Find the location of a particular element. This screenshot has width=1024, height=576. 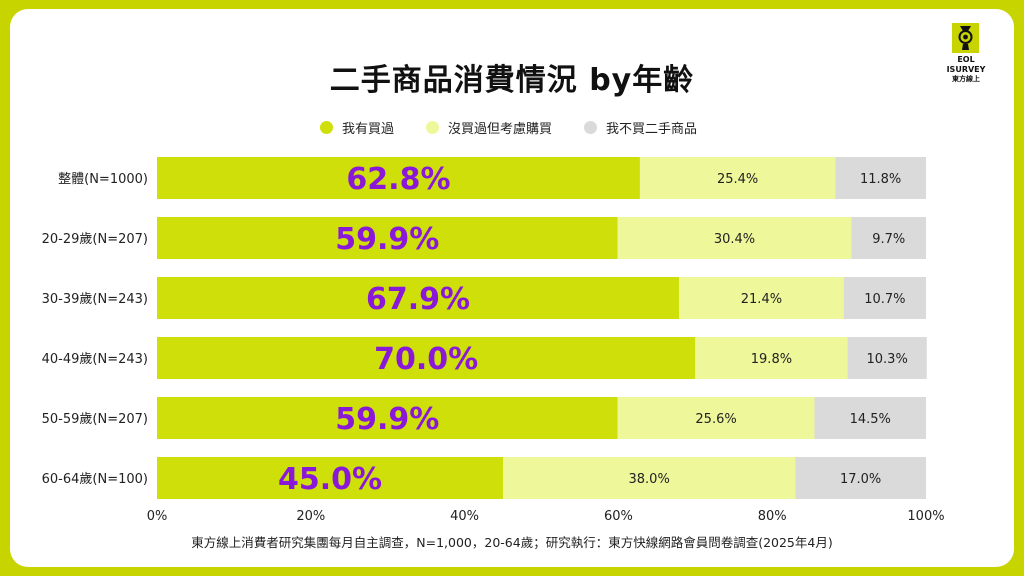

data-label-never: 10.7% is located at coordinates (884, 299).